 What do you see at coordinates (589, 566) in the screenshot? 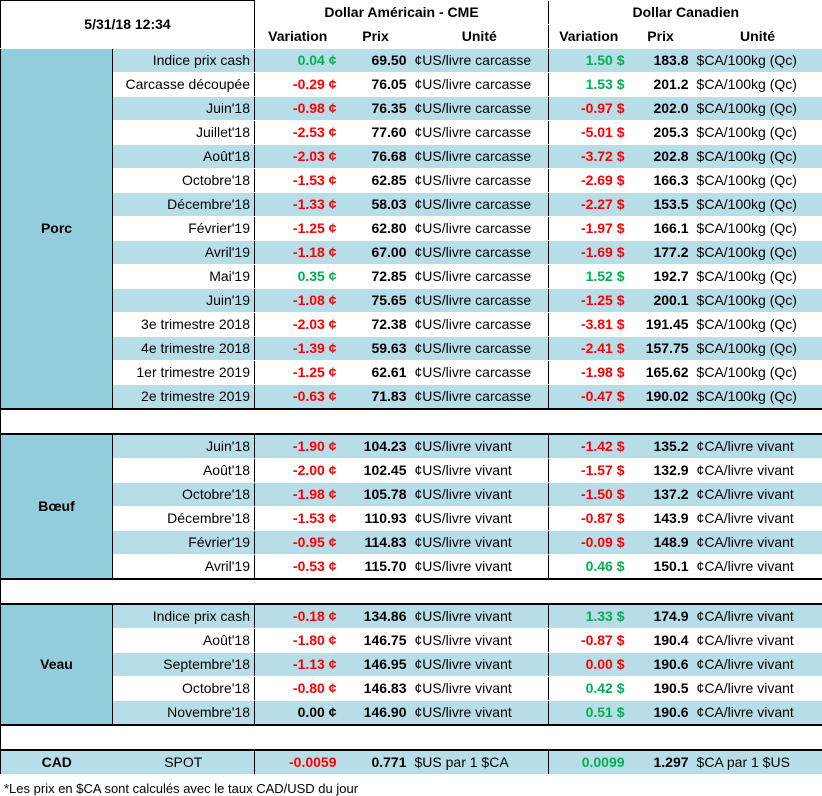
I see `cad-variation: 0.46 $` at bounding box center [589, 566].